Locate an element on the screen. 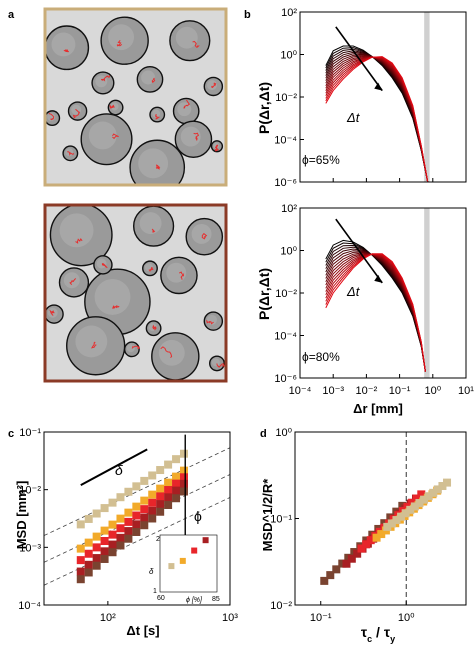  y-tick-label: 10⁻¹ is located at coordinates (281, 520).